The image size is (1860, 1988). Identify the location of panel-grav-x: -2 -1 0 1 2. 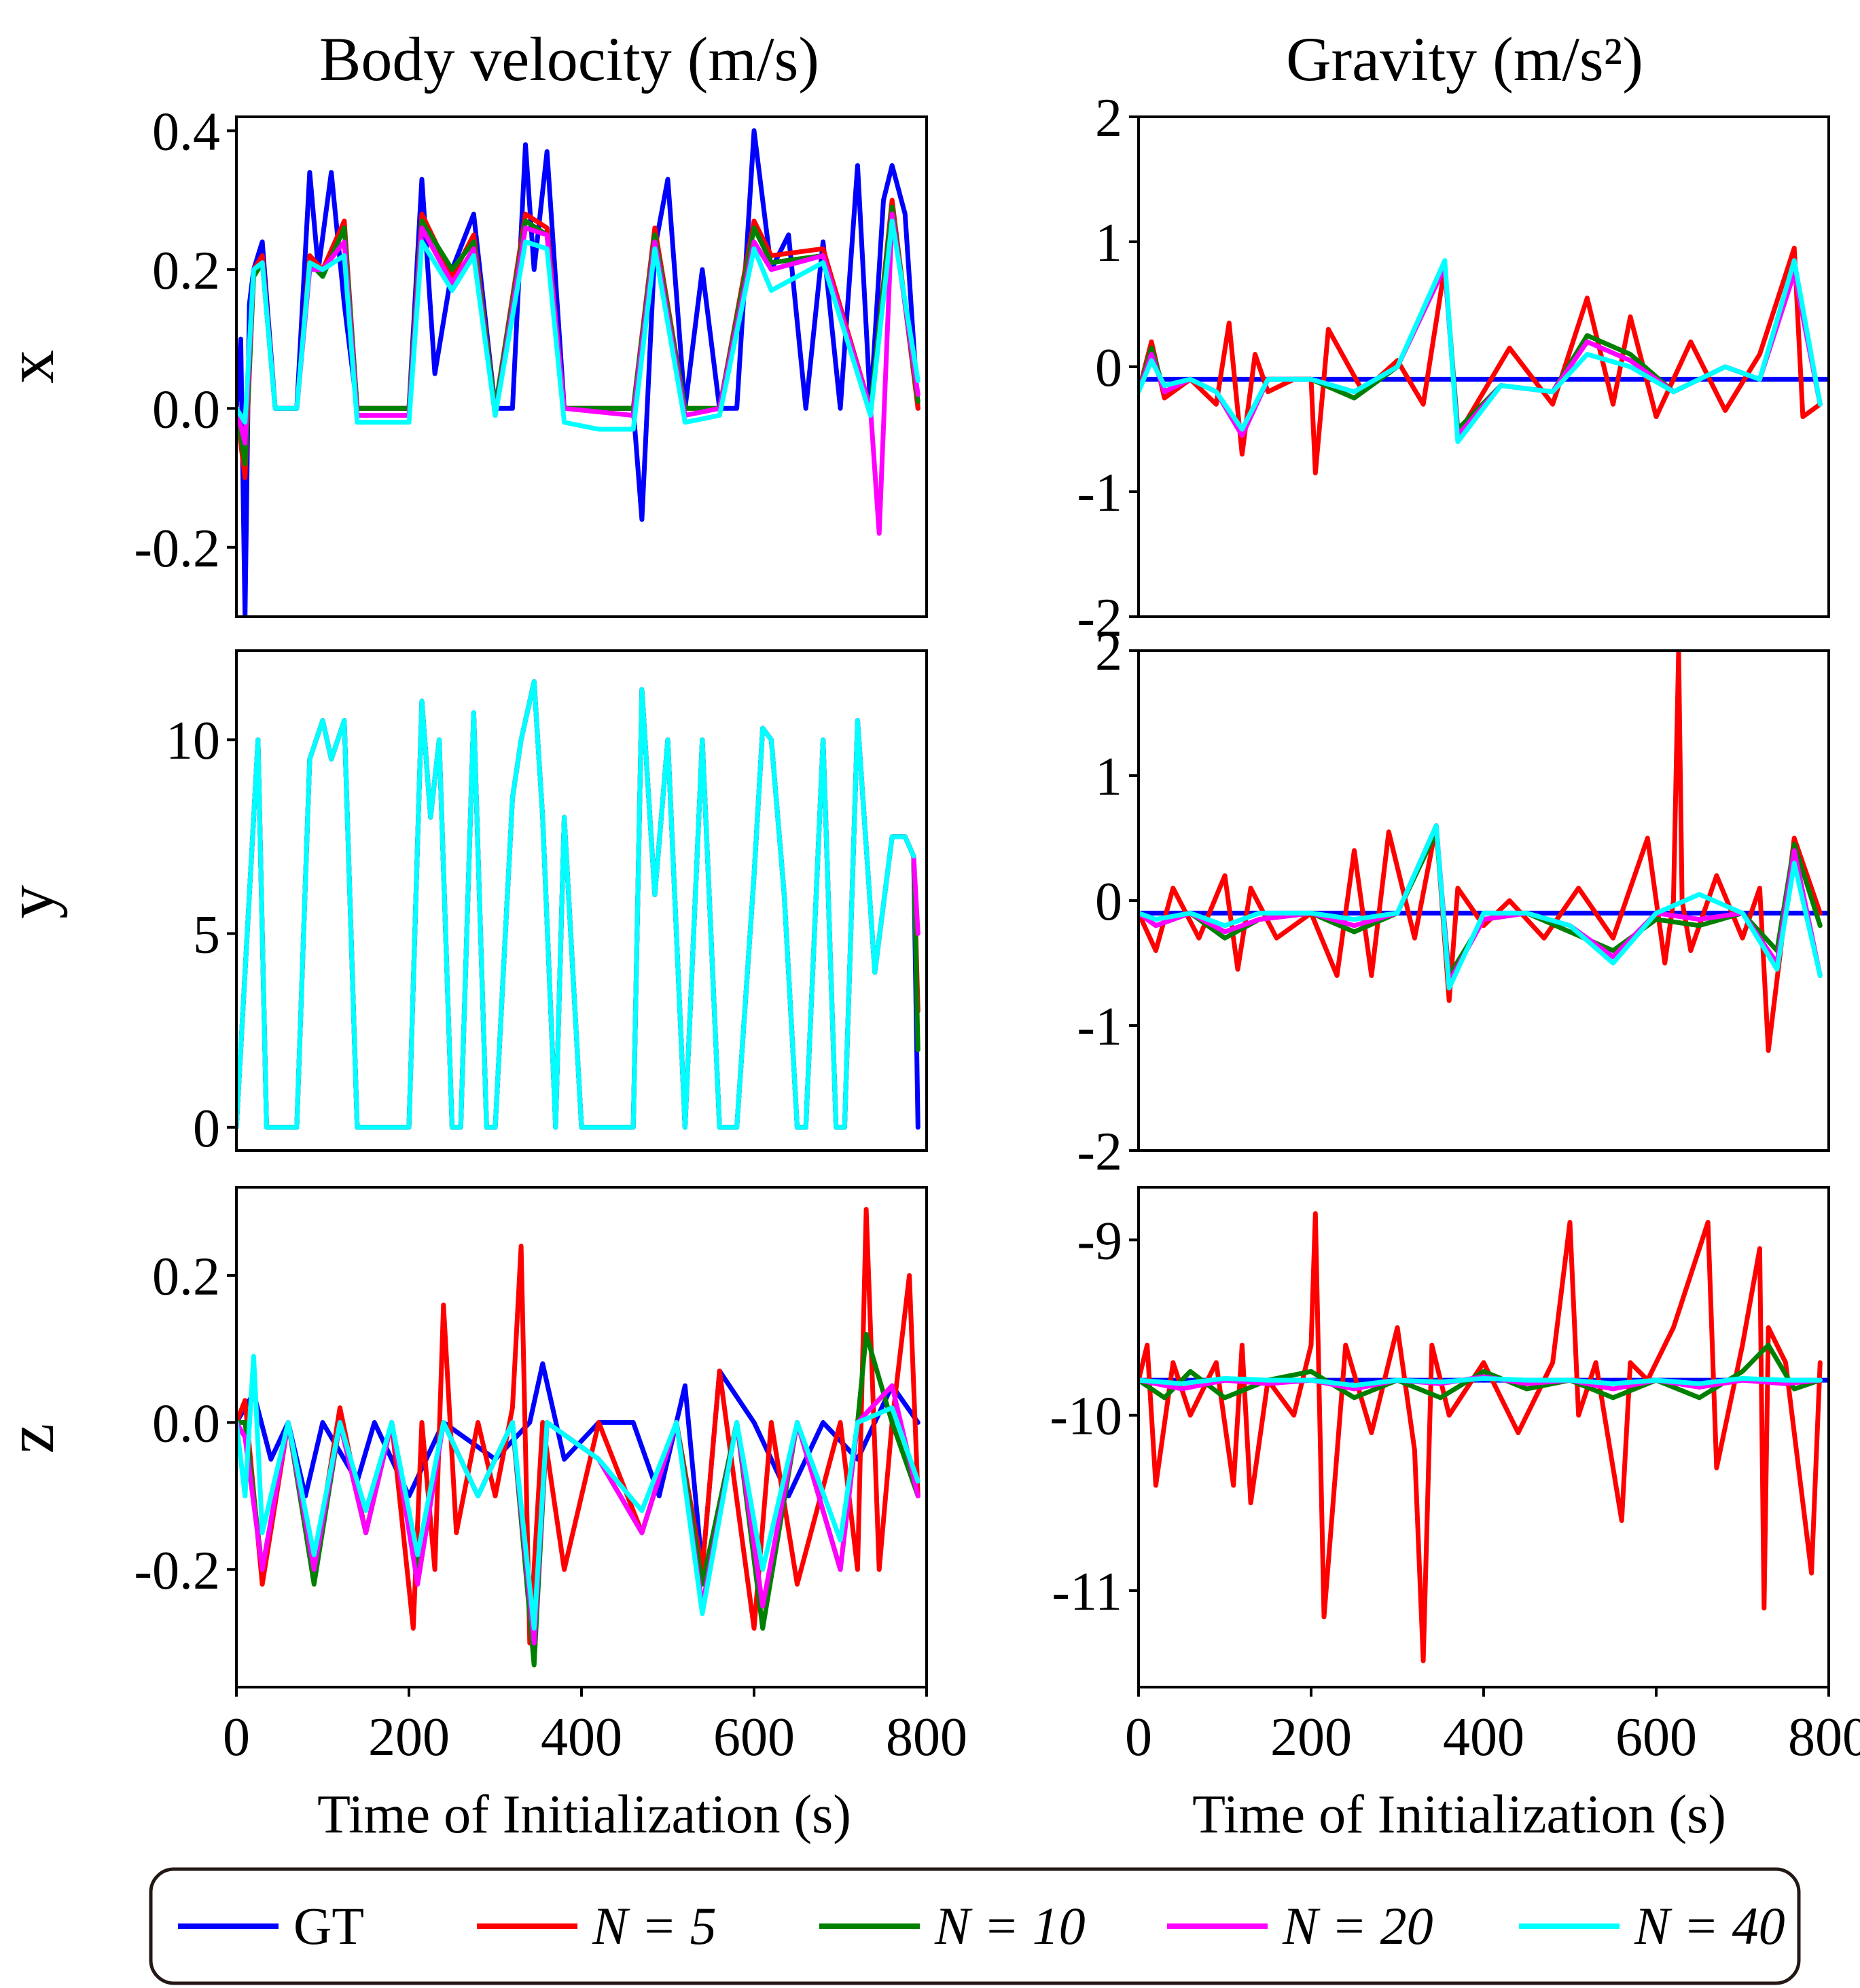
(1453, 368).